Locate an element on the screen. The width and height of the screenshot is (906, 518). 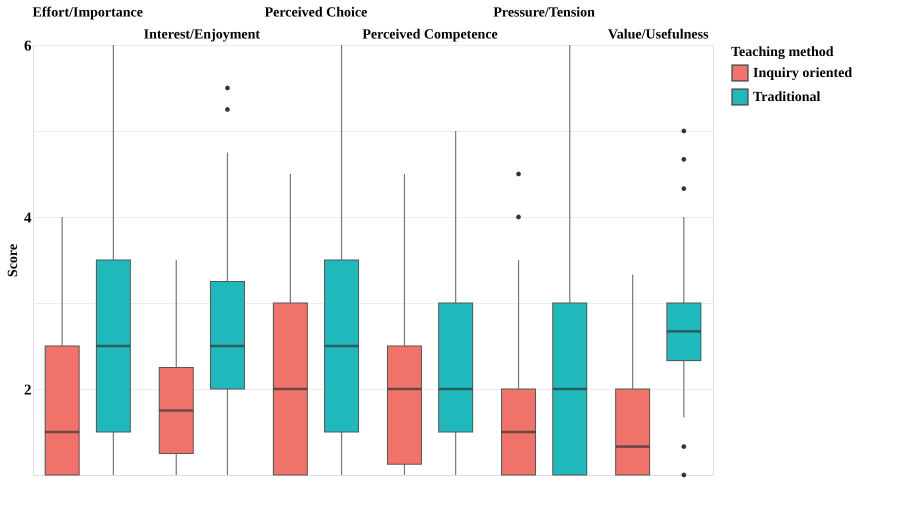
x-tick-label: Effort/Importance is located at coordinates (87, 13).